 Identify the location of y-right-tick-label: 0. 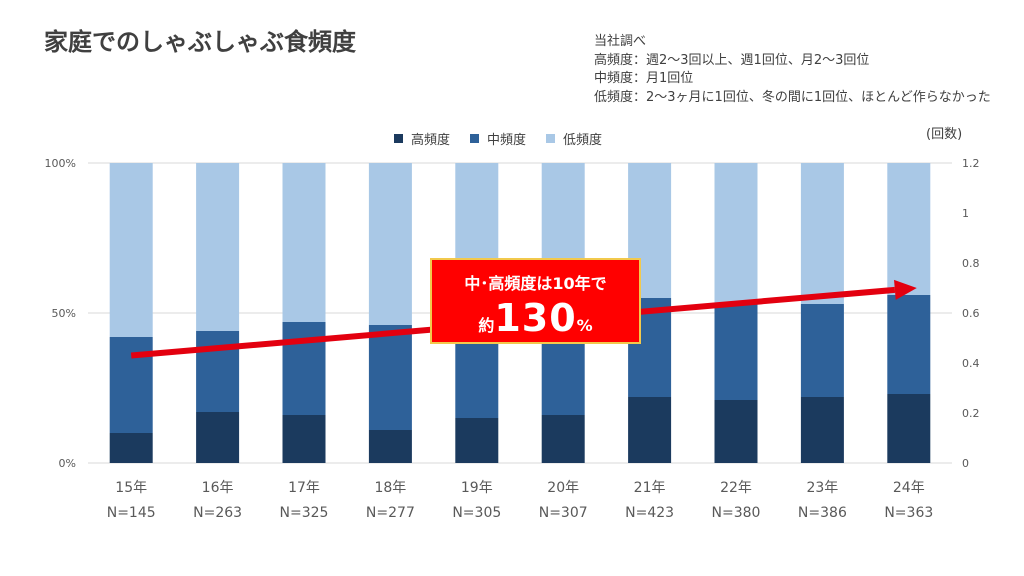
(965, 463).